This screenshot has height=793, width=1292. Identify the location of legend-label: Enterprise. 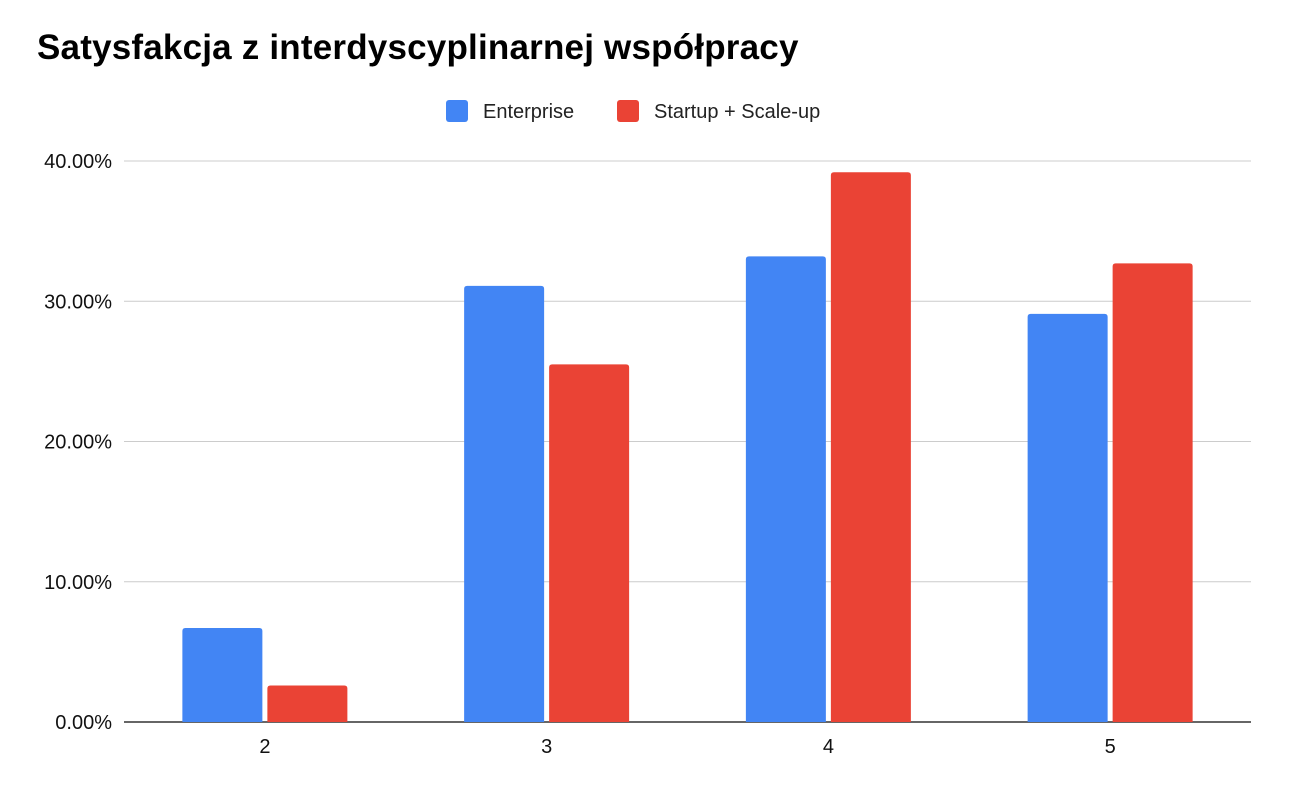
(528, 112).